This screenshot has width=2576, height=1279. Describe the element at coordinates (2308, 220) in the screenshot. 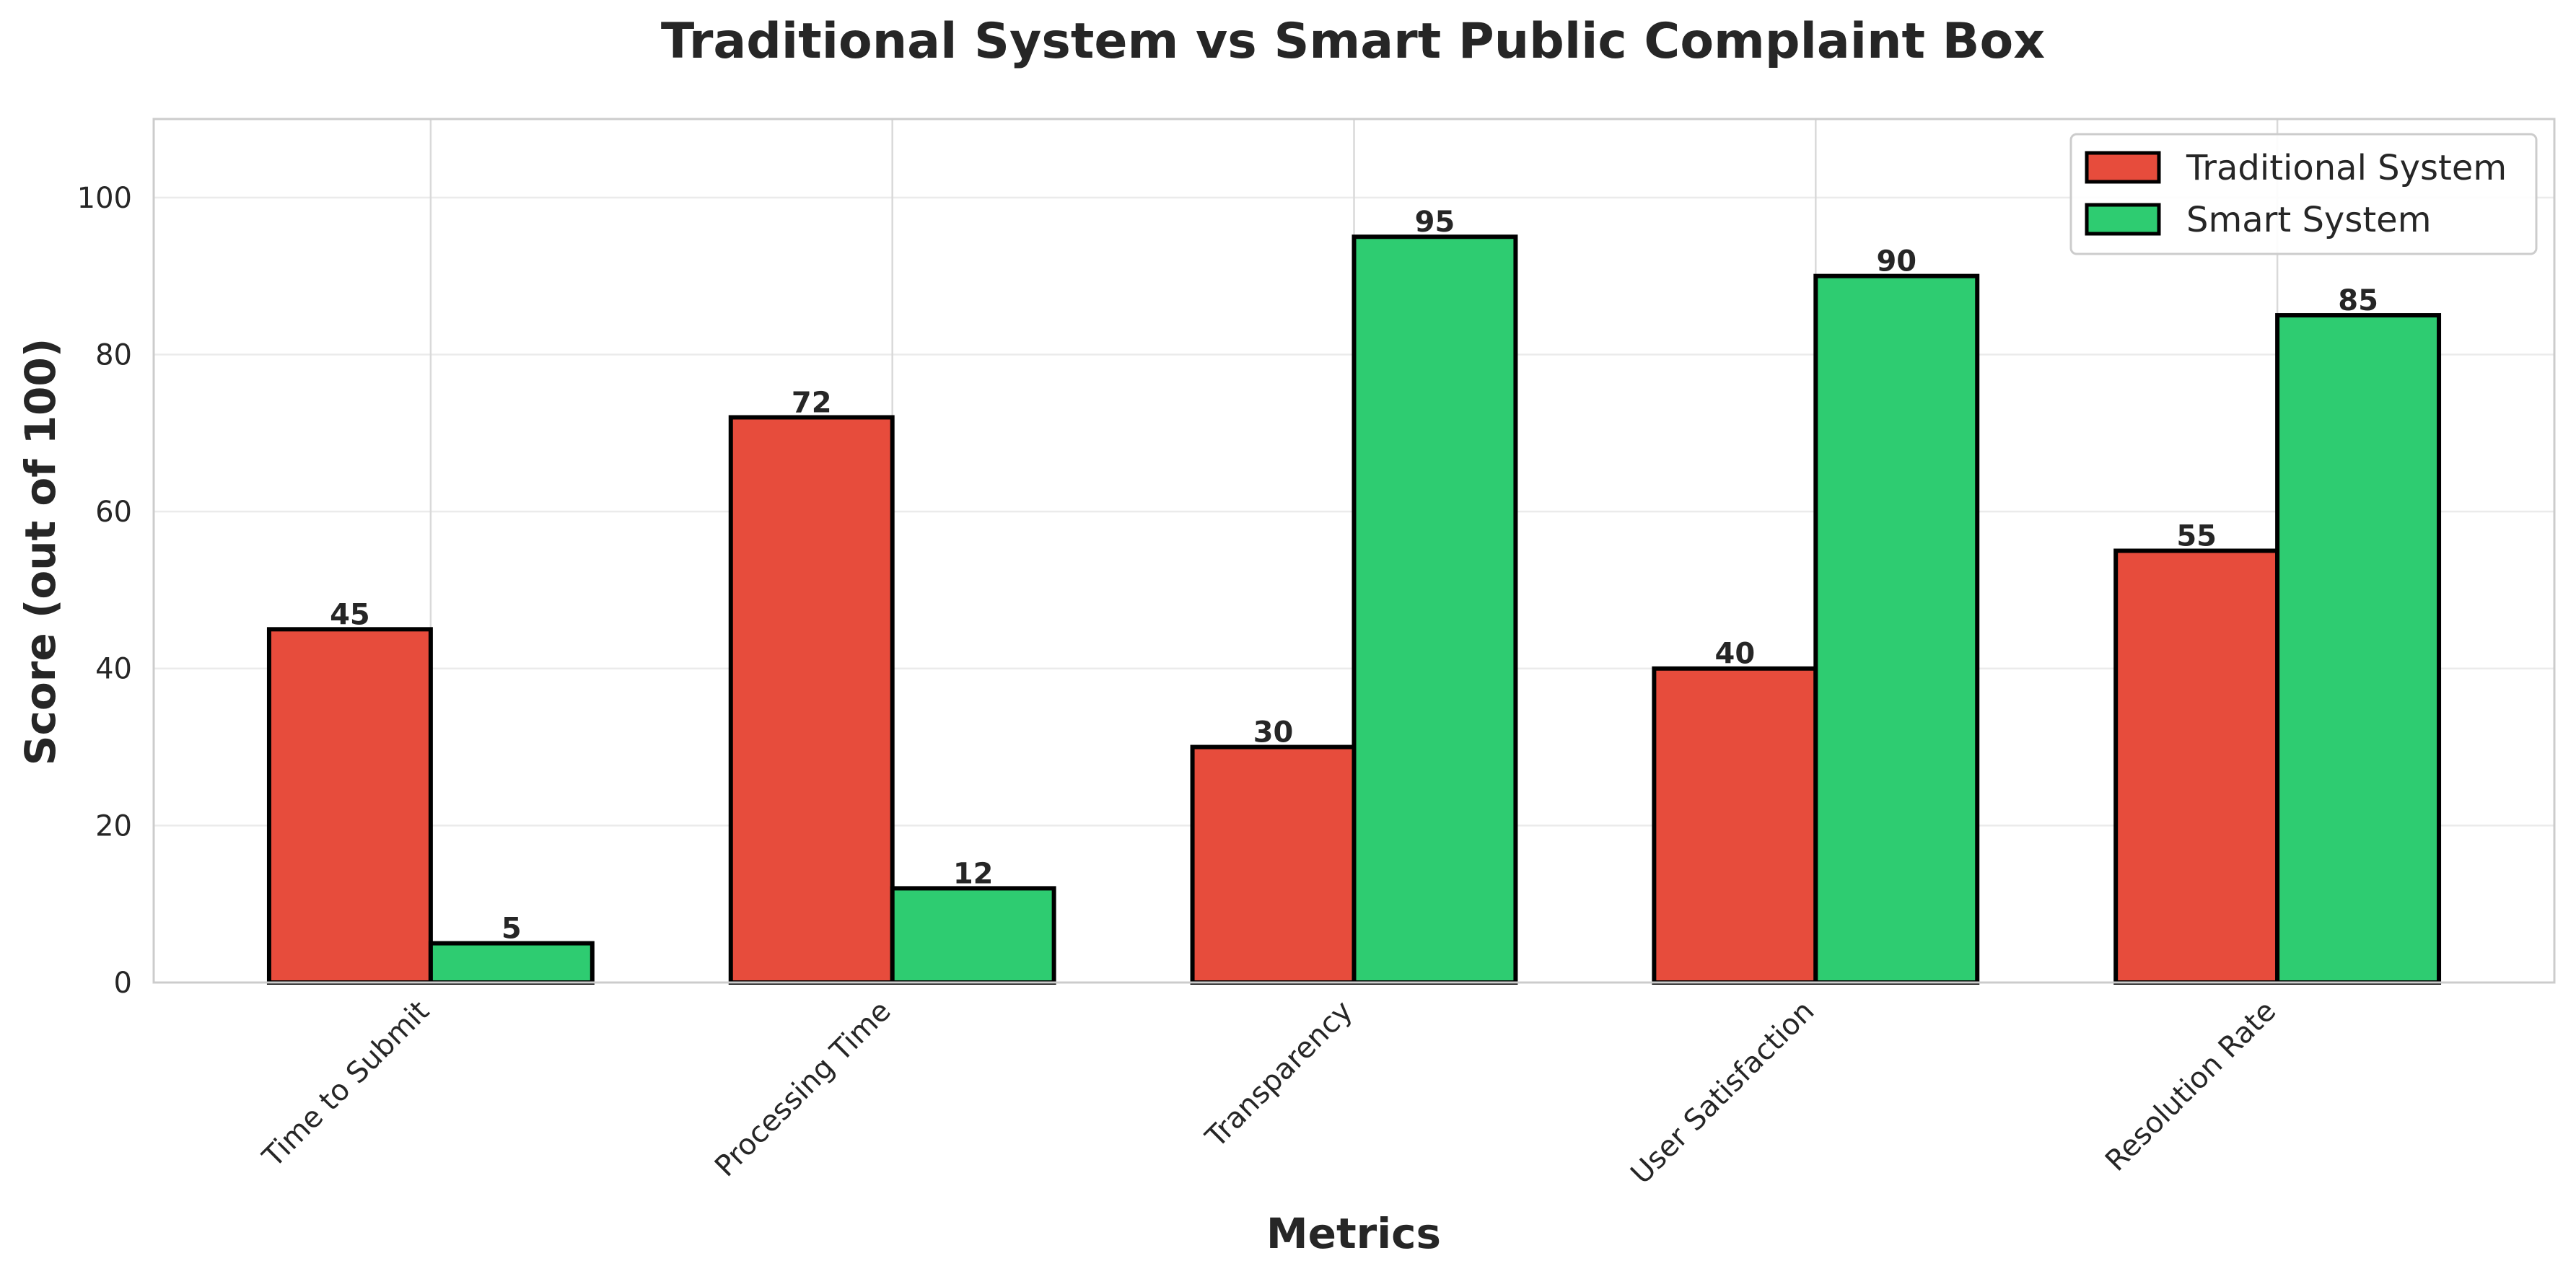

I see `legend-label: Smart System` at that location.